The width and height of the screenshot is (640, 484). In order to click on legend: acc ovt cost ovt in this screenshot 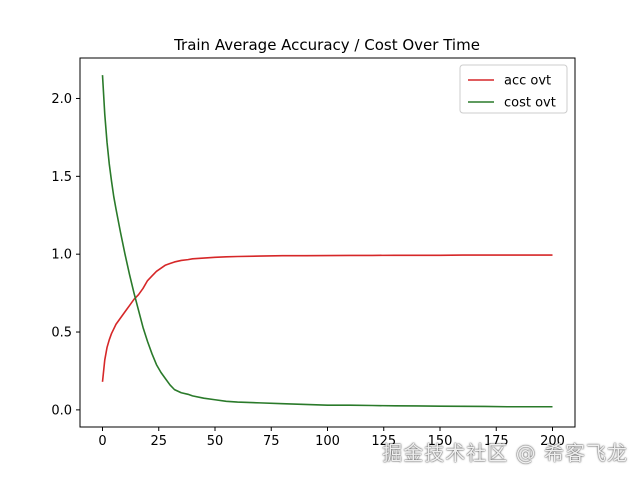, I will do `click(513, 89)`.